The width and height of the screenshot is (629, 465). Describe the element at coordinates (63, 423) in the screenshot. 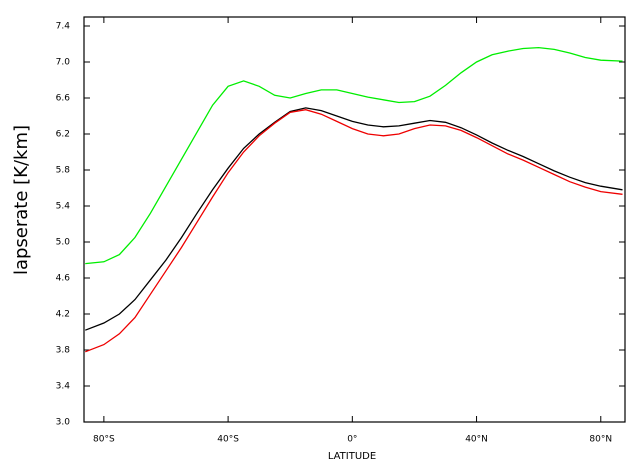

I see `y-tick-label: 3.0` at that location.